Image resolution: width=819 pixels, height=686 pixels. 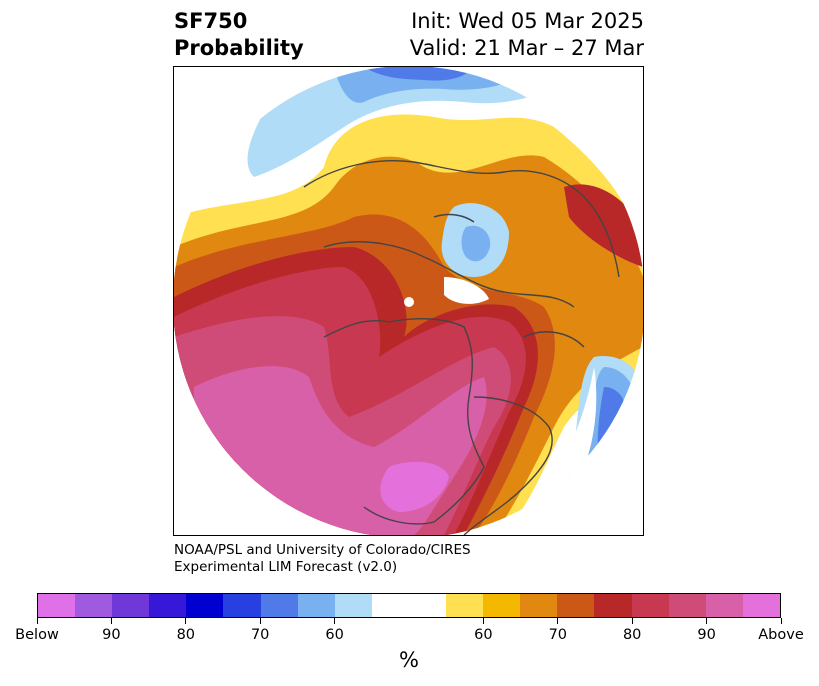 What do you see at coordinates (527, 21) in the screenshot?
I see `init-date: Init: Wed 05 Mar 2025` at bounding box center [527, 21].